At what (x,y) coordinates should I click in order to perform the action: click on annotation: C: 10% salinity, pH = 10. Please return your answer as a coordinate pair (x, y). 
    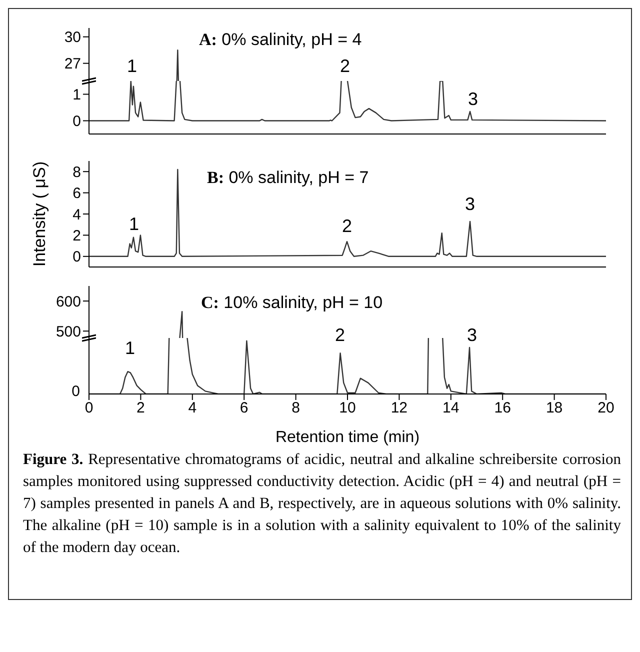
    Looking at the image, I should click on (292, 302).